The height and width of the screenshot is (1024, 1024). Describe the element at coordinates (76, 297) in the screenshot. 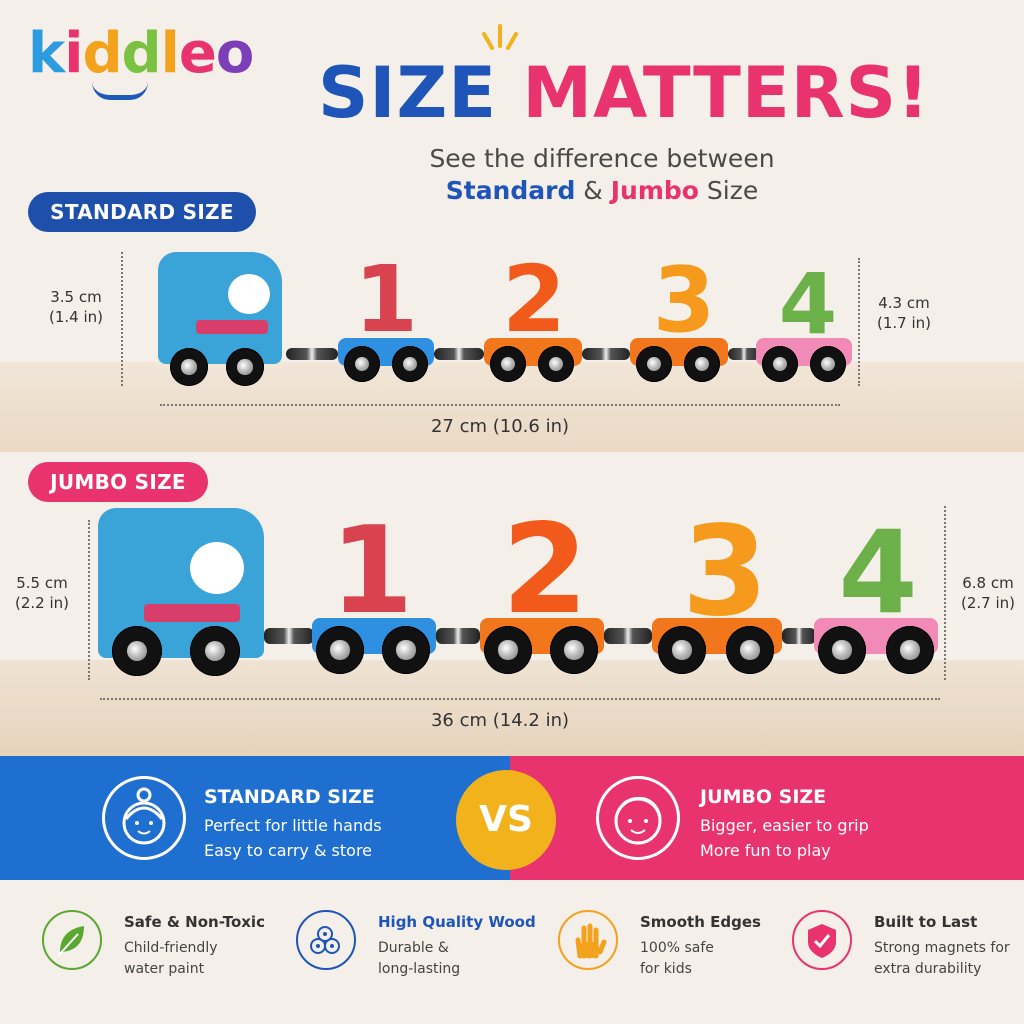

I see `standard-left-height-cm: 3.5 cm` at that location.